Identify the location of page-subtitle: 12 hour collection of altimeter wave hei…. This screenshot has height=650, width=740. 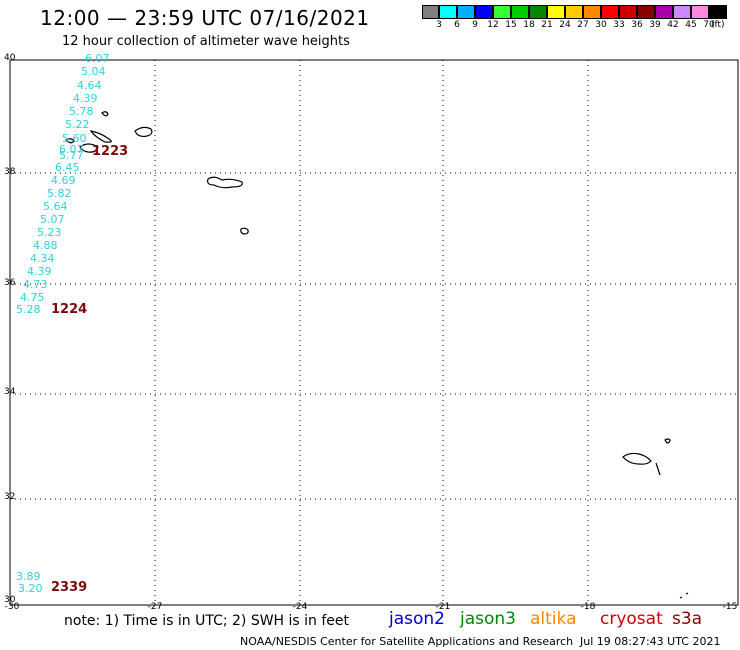
(206, 41).